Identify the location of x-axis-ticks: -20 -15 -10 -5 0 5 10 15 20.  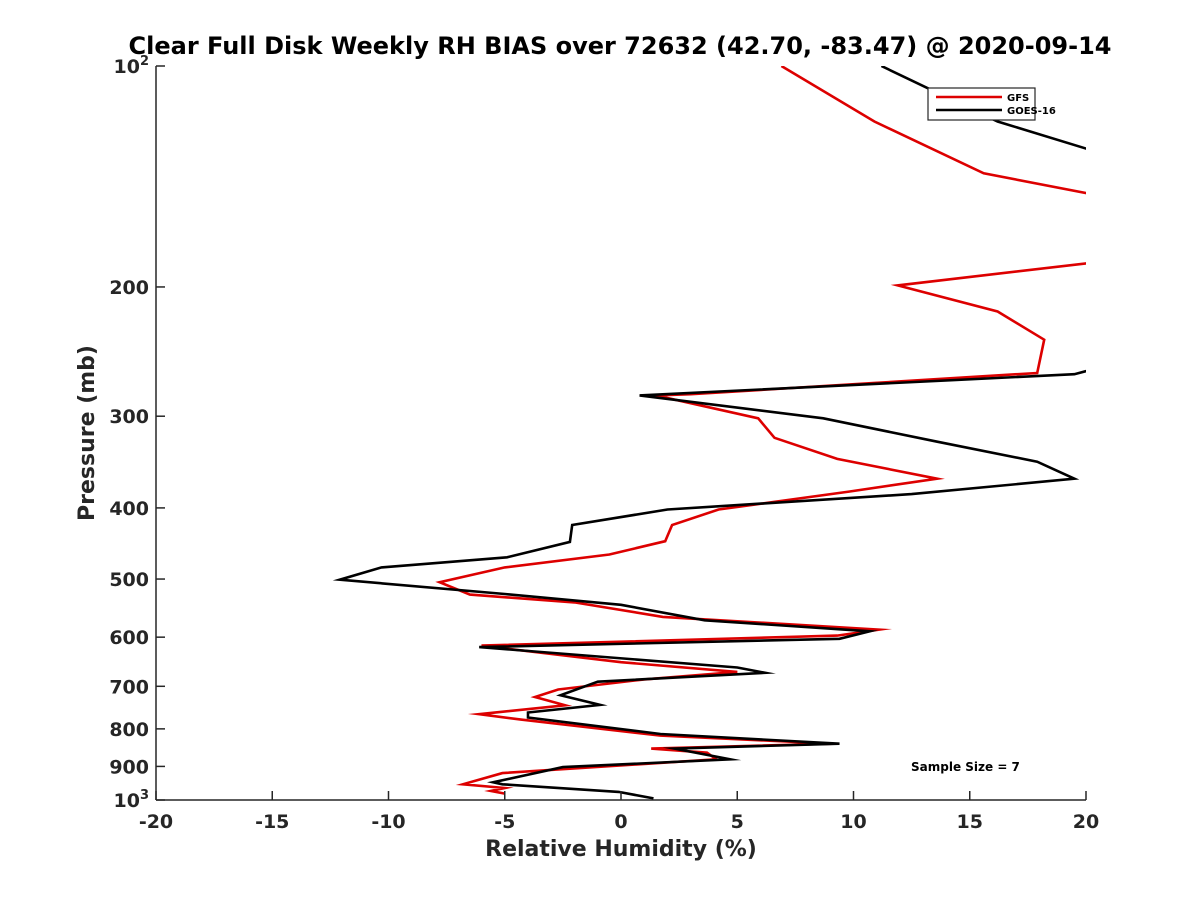
(619, 812).